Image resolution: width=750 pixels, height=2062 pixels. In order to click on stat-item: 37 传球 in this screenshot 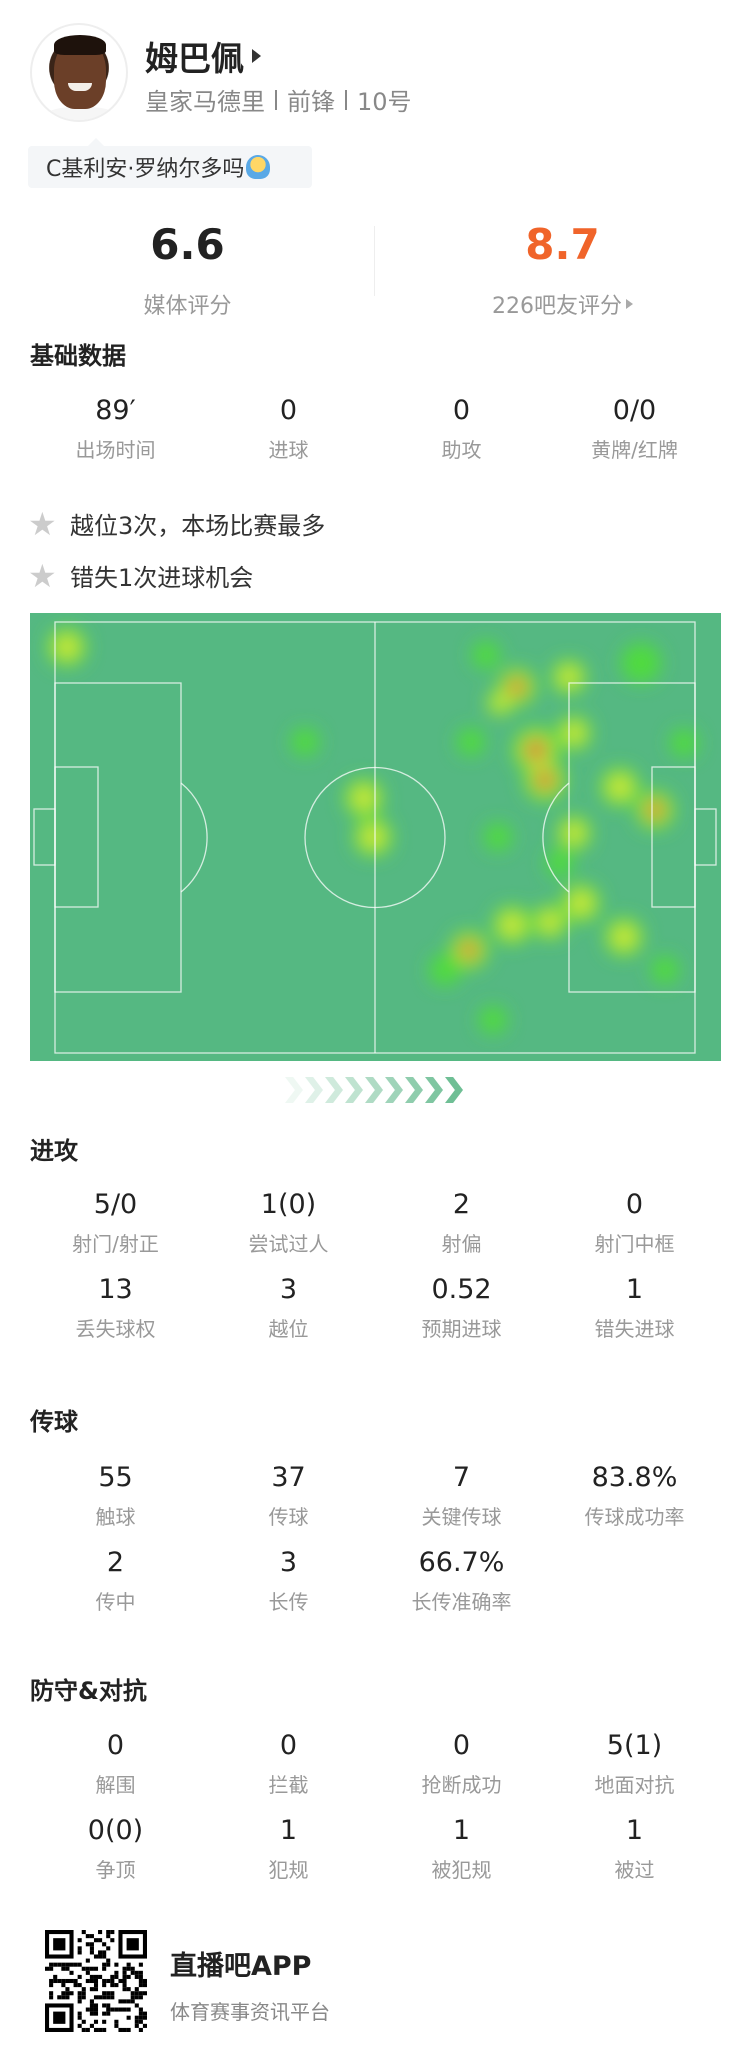, I will do `click(288, 1503)`.